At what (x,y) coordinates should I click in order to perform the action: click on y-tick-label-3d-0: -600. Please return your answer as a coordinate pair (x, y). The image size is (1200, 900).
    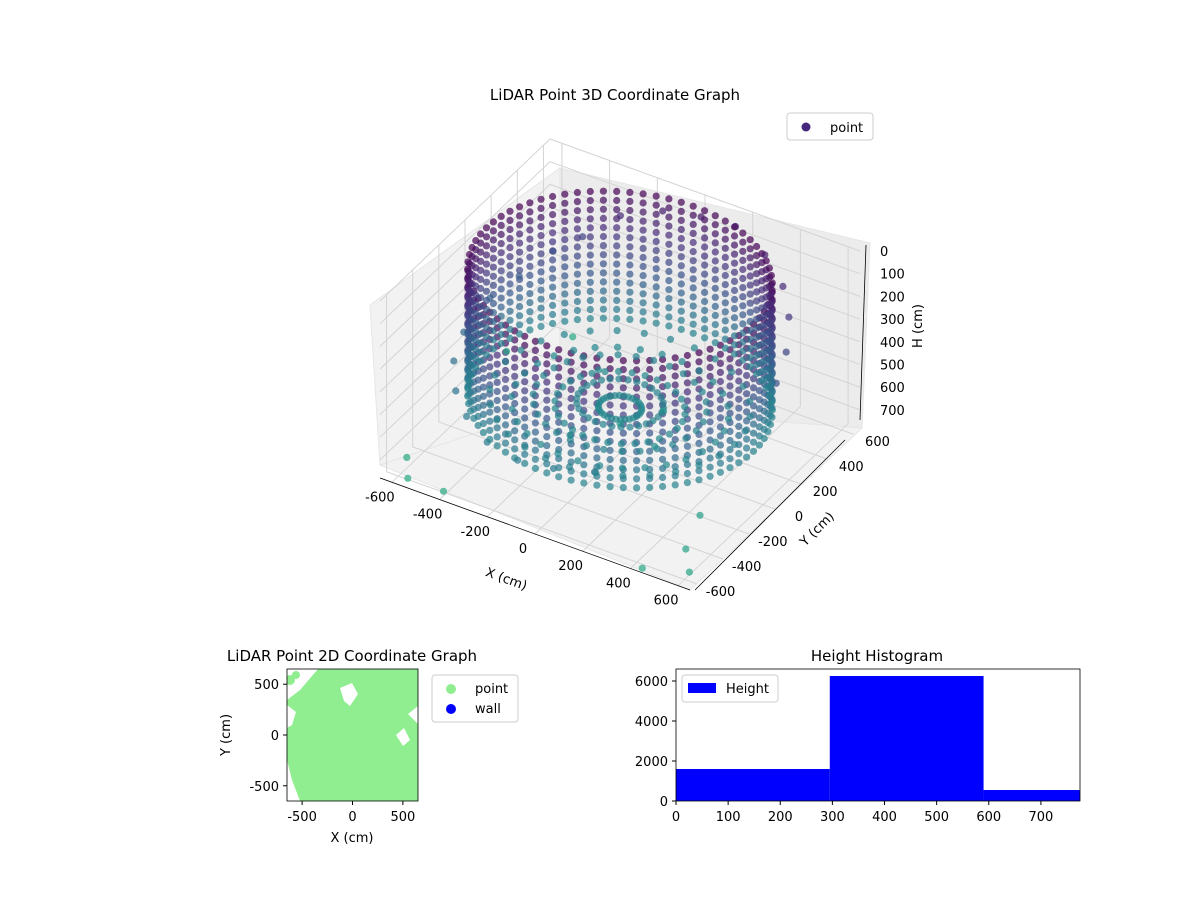
    Looking at the image, I should click on (721, 592).